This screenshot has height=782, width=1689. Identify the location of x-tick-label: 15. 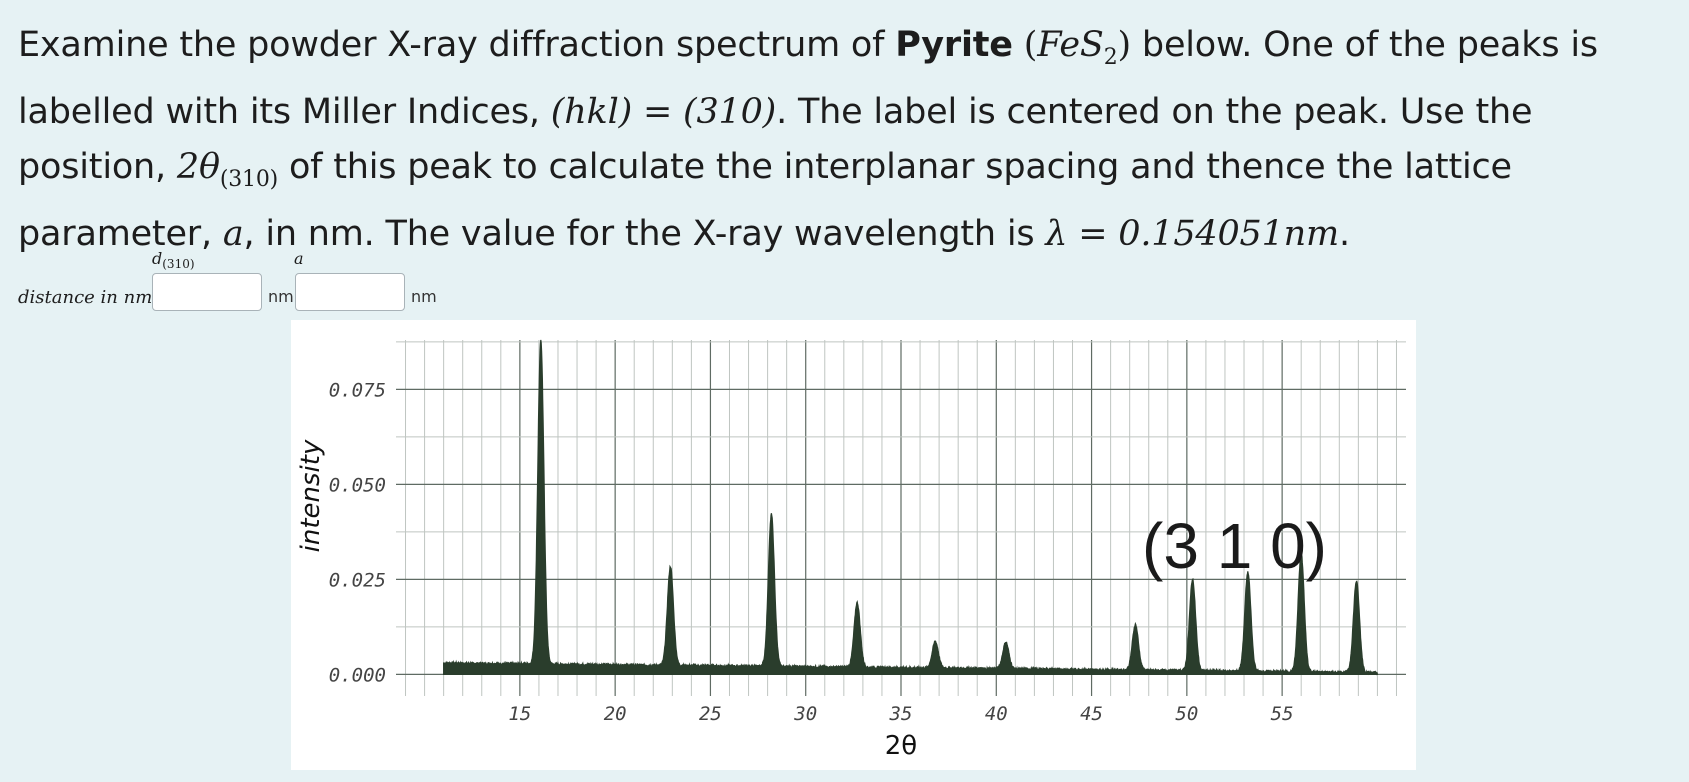
(519, 714).